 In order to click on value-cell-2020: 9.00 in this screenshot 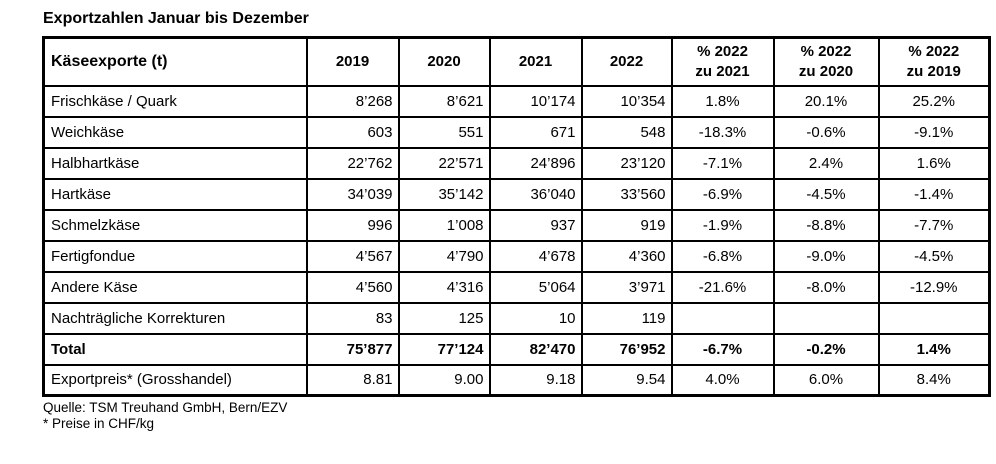, I will do `click(444, 380)`.